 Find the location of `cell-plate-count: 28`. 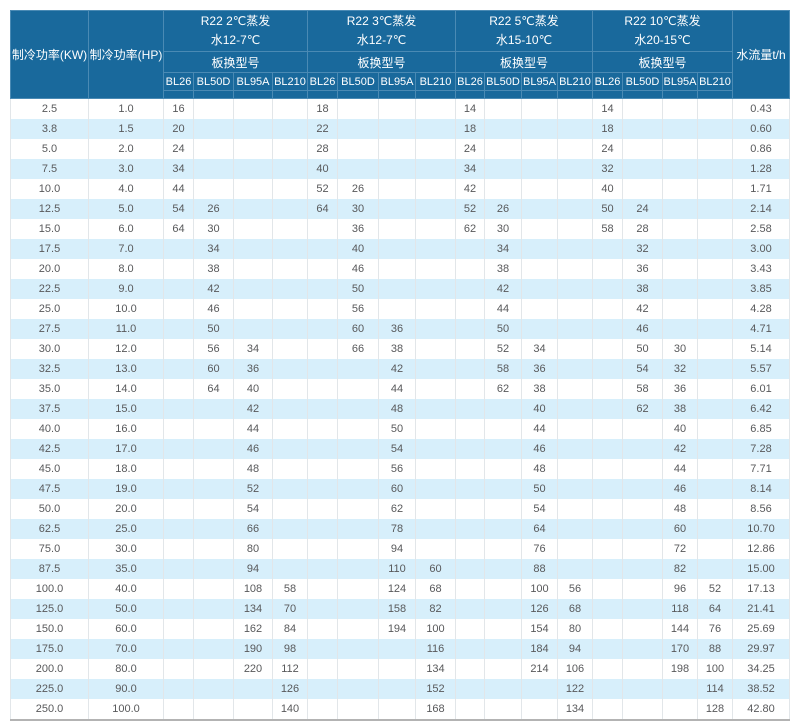

cell-plate-count: 28 is located at coordinates (322, 149).